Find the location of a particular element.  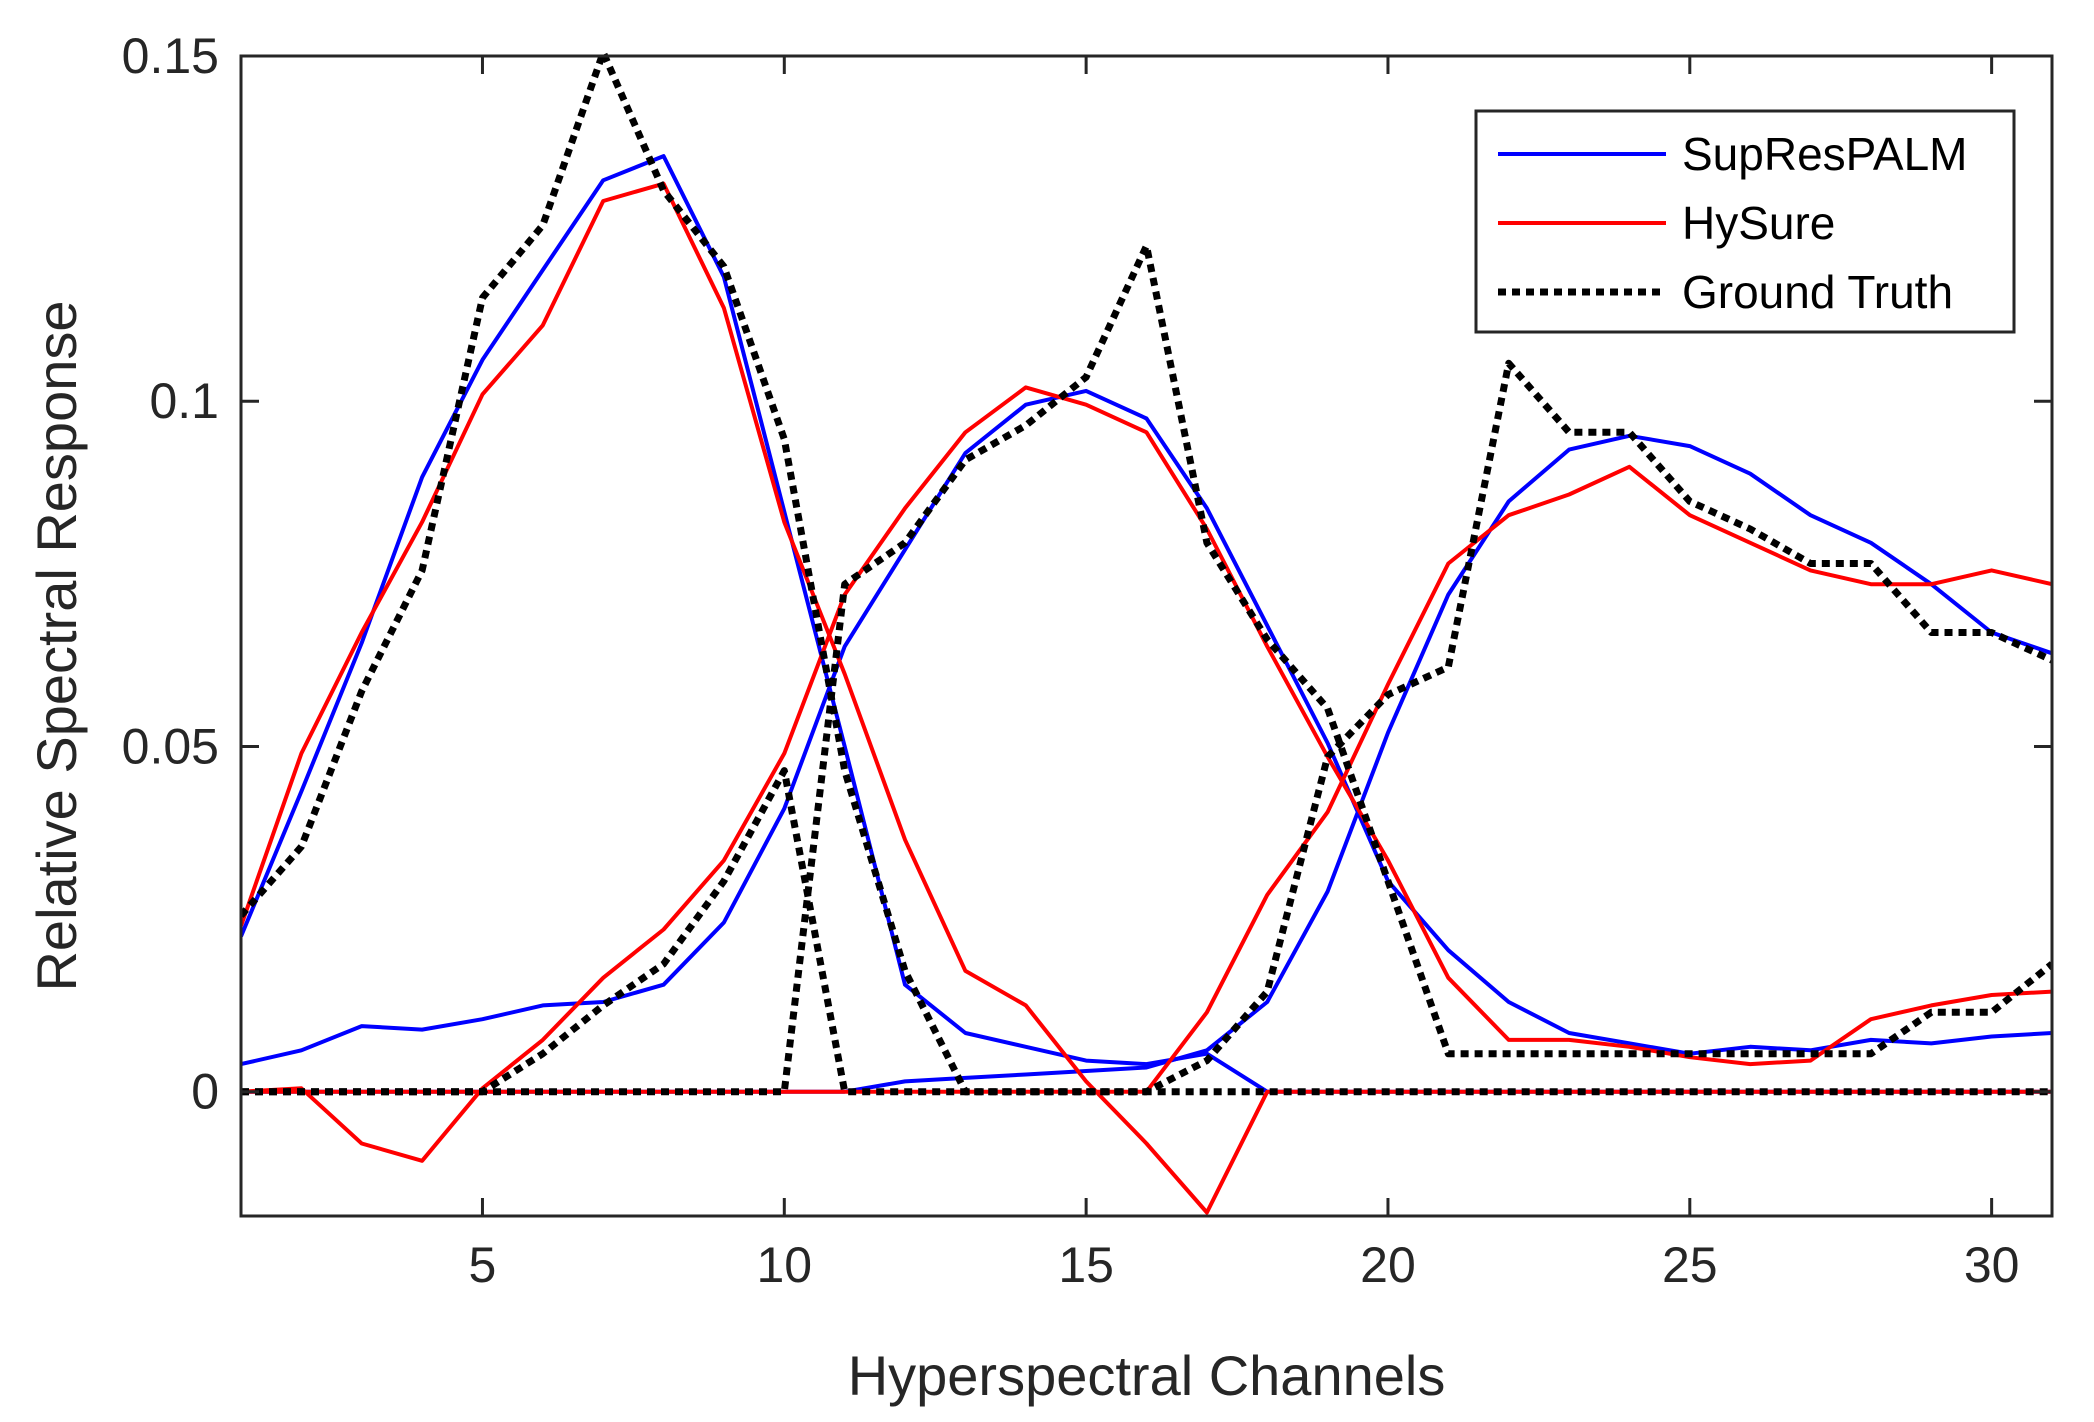

y-axis-title: Relative Spectral Response is located at coordinates (56, 645).